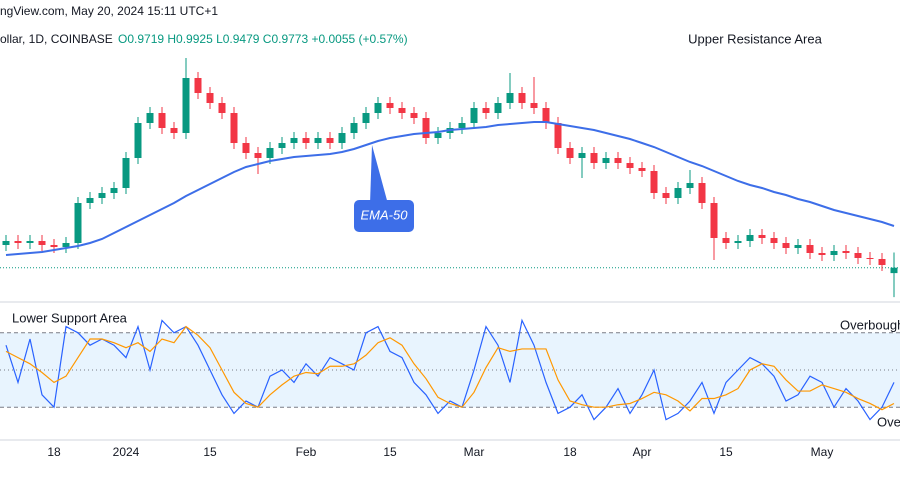 Image resolution: width=900 pixels, height=500 pixels. What do you see at coordinates (642, 452) in the screenshot?
I see `x-tick-label: Apr` at bounding box center [642, 452].